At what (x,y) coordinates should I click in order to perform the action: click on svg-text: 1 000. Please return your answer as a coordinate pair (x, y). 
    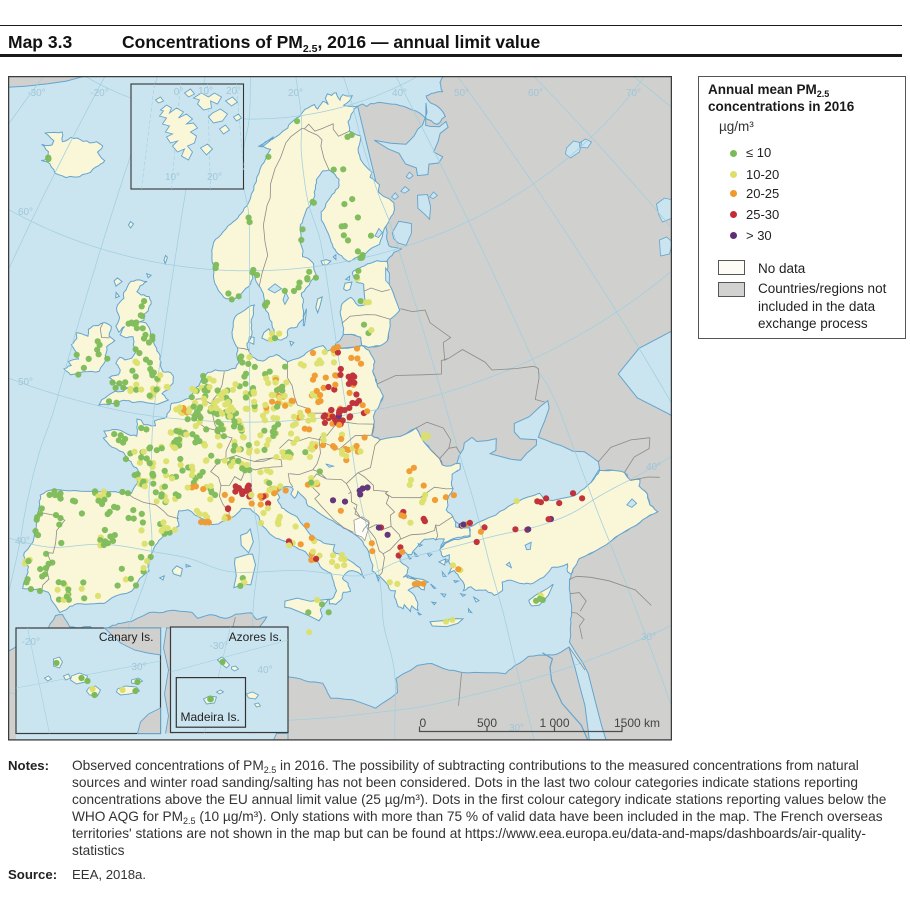
    Looking at the image, I should click on (554, 723).